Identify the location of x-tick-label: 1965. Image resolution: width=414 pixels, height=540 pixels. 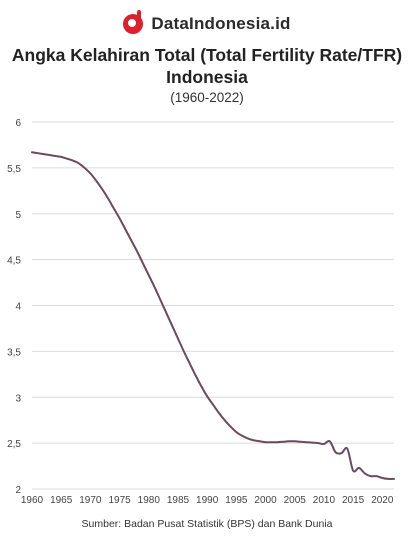
(61, 500).